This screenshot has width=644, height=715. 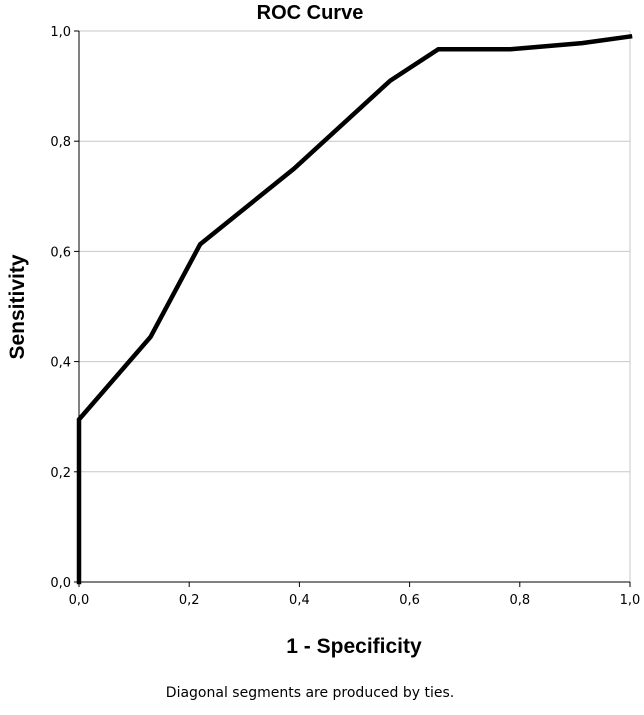 I want to click on chart-footnote: Diagonal segments are produced by ties., so click(x=310, y=693).